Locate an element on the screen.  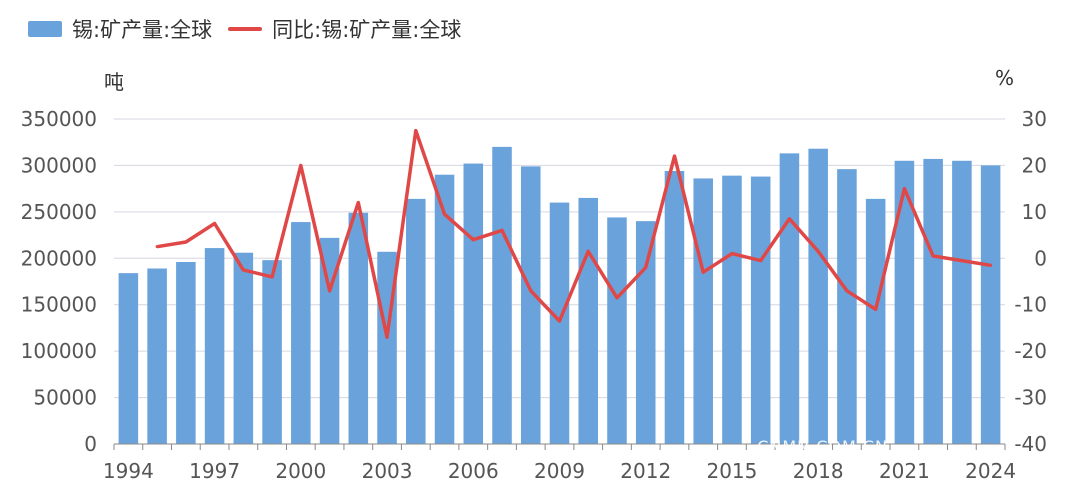
x-tick-label: 2015 is located at coordinates (731, 471).